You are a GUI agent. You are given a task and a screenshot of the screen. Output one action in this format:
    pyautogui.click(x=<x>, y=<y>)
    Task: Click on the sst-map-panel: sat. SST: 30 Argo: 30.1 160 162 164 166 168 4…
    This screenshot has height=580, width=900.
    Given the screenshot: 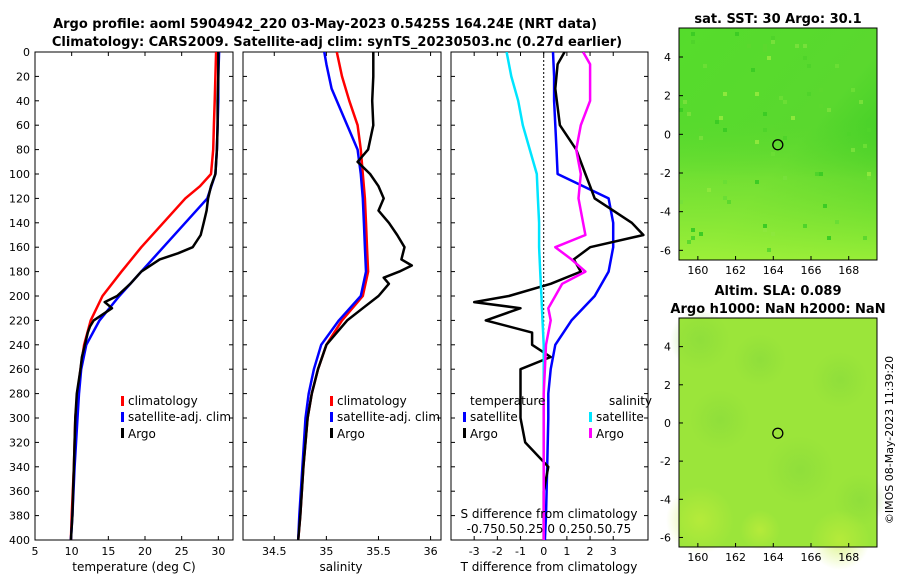 What is the action you would take?
    pyautogui.click(x=769, y=144)
    